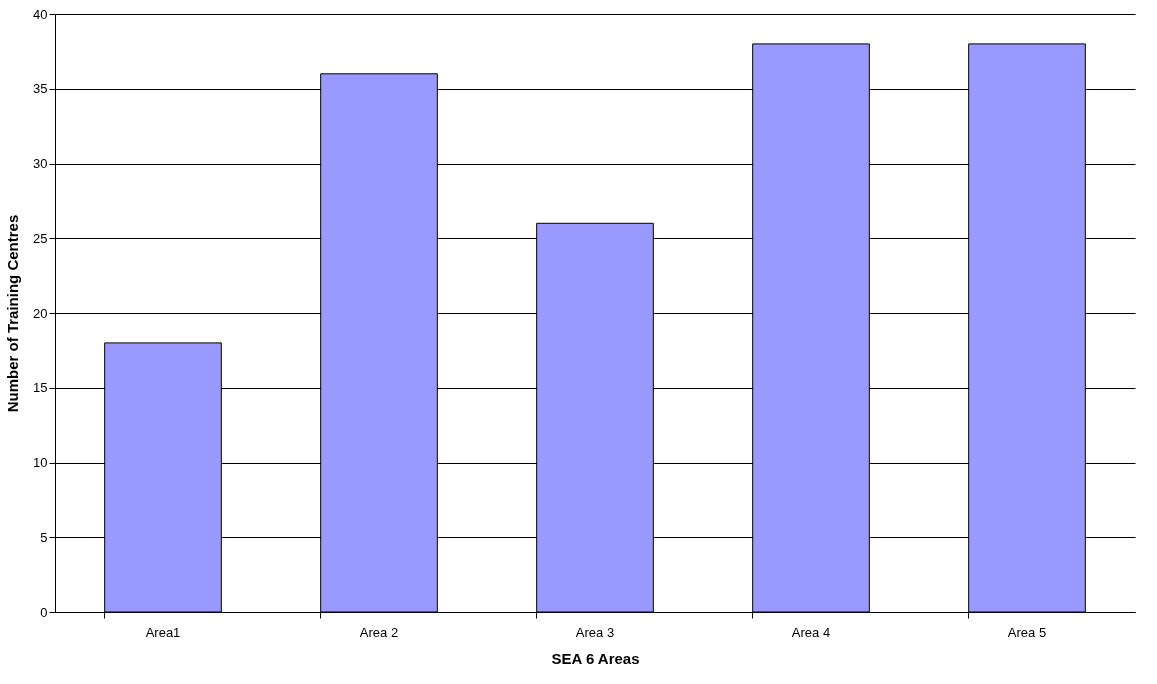  Describe the element at coordinates (40, 89) in the screenshot. I see `y-tick-label: 35` at that location.